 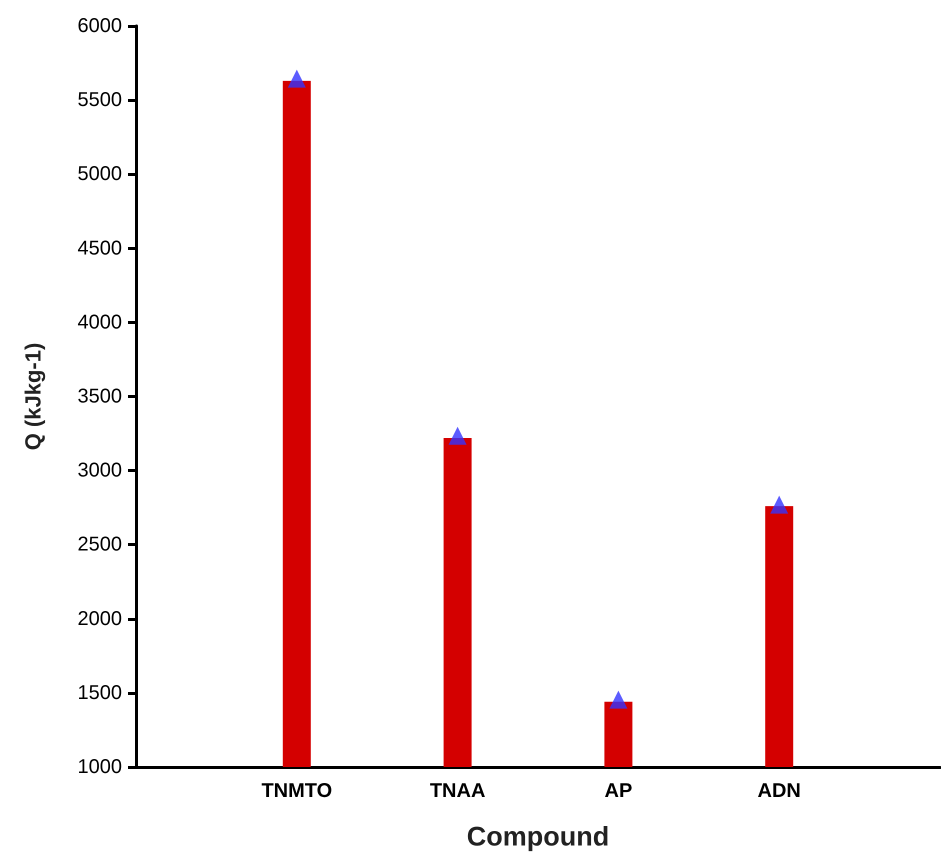 I want to click on y-tick-label: 6000, so click(x=100, y=26).